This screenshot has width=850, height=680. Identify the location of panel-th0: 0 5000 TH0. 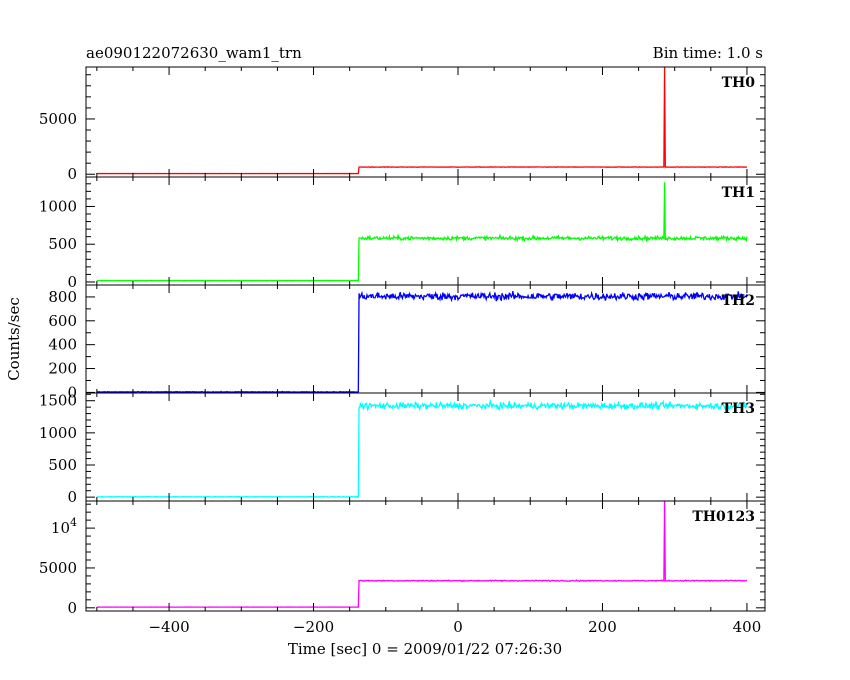
(402, 124).